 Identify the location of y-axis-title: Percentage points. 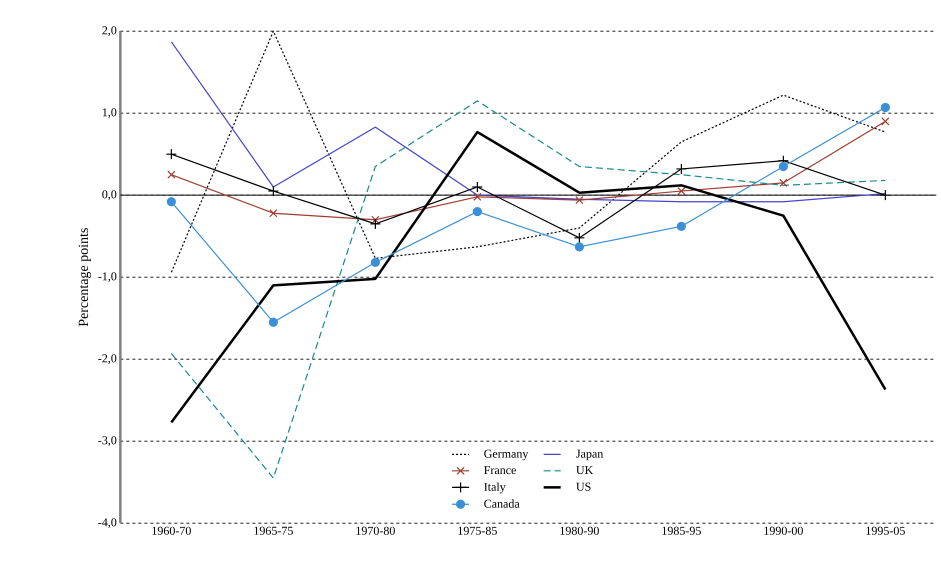
(84, 277).